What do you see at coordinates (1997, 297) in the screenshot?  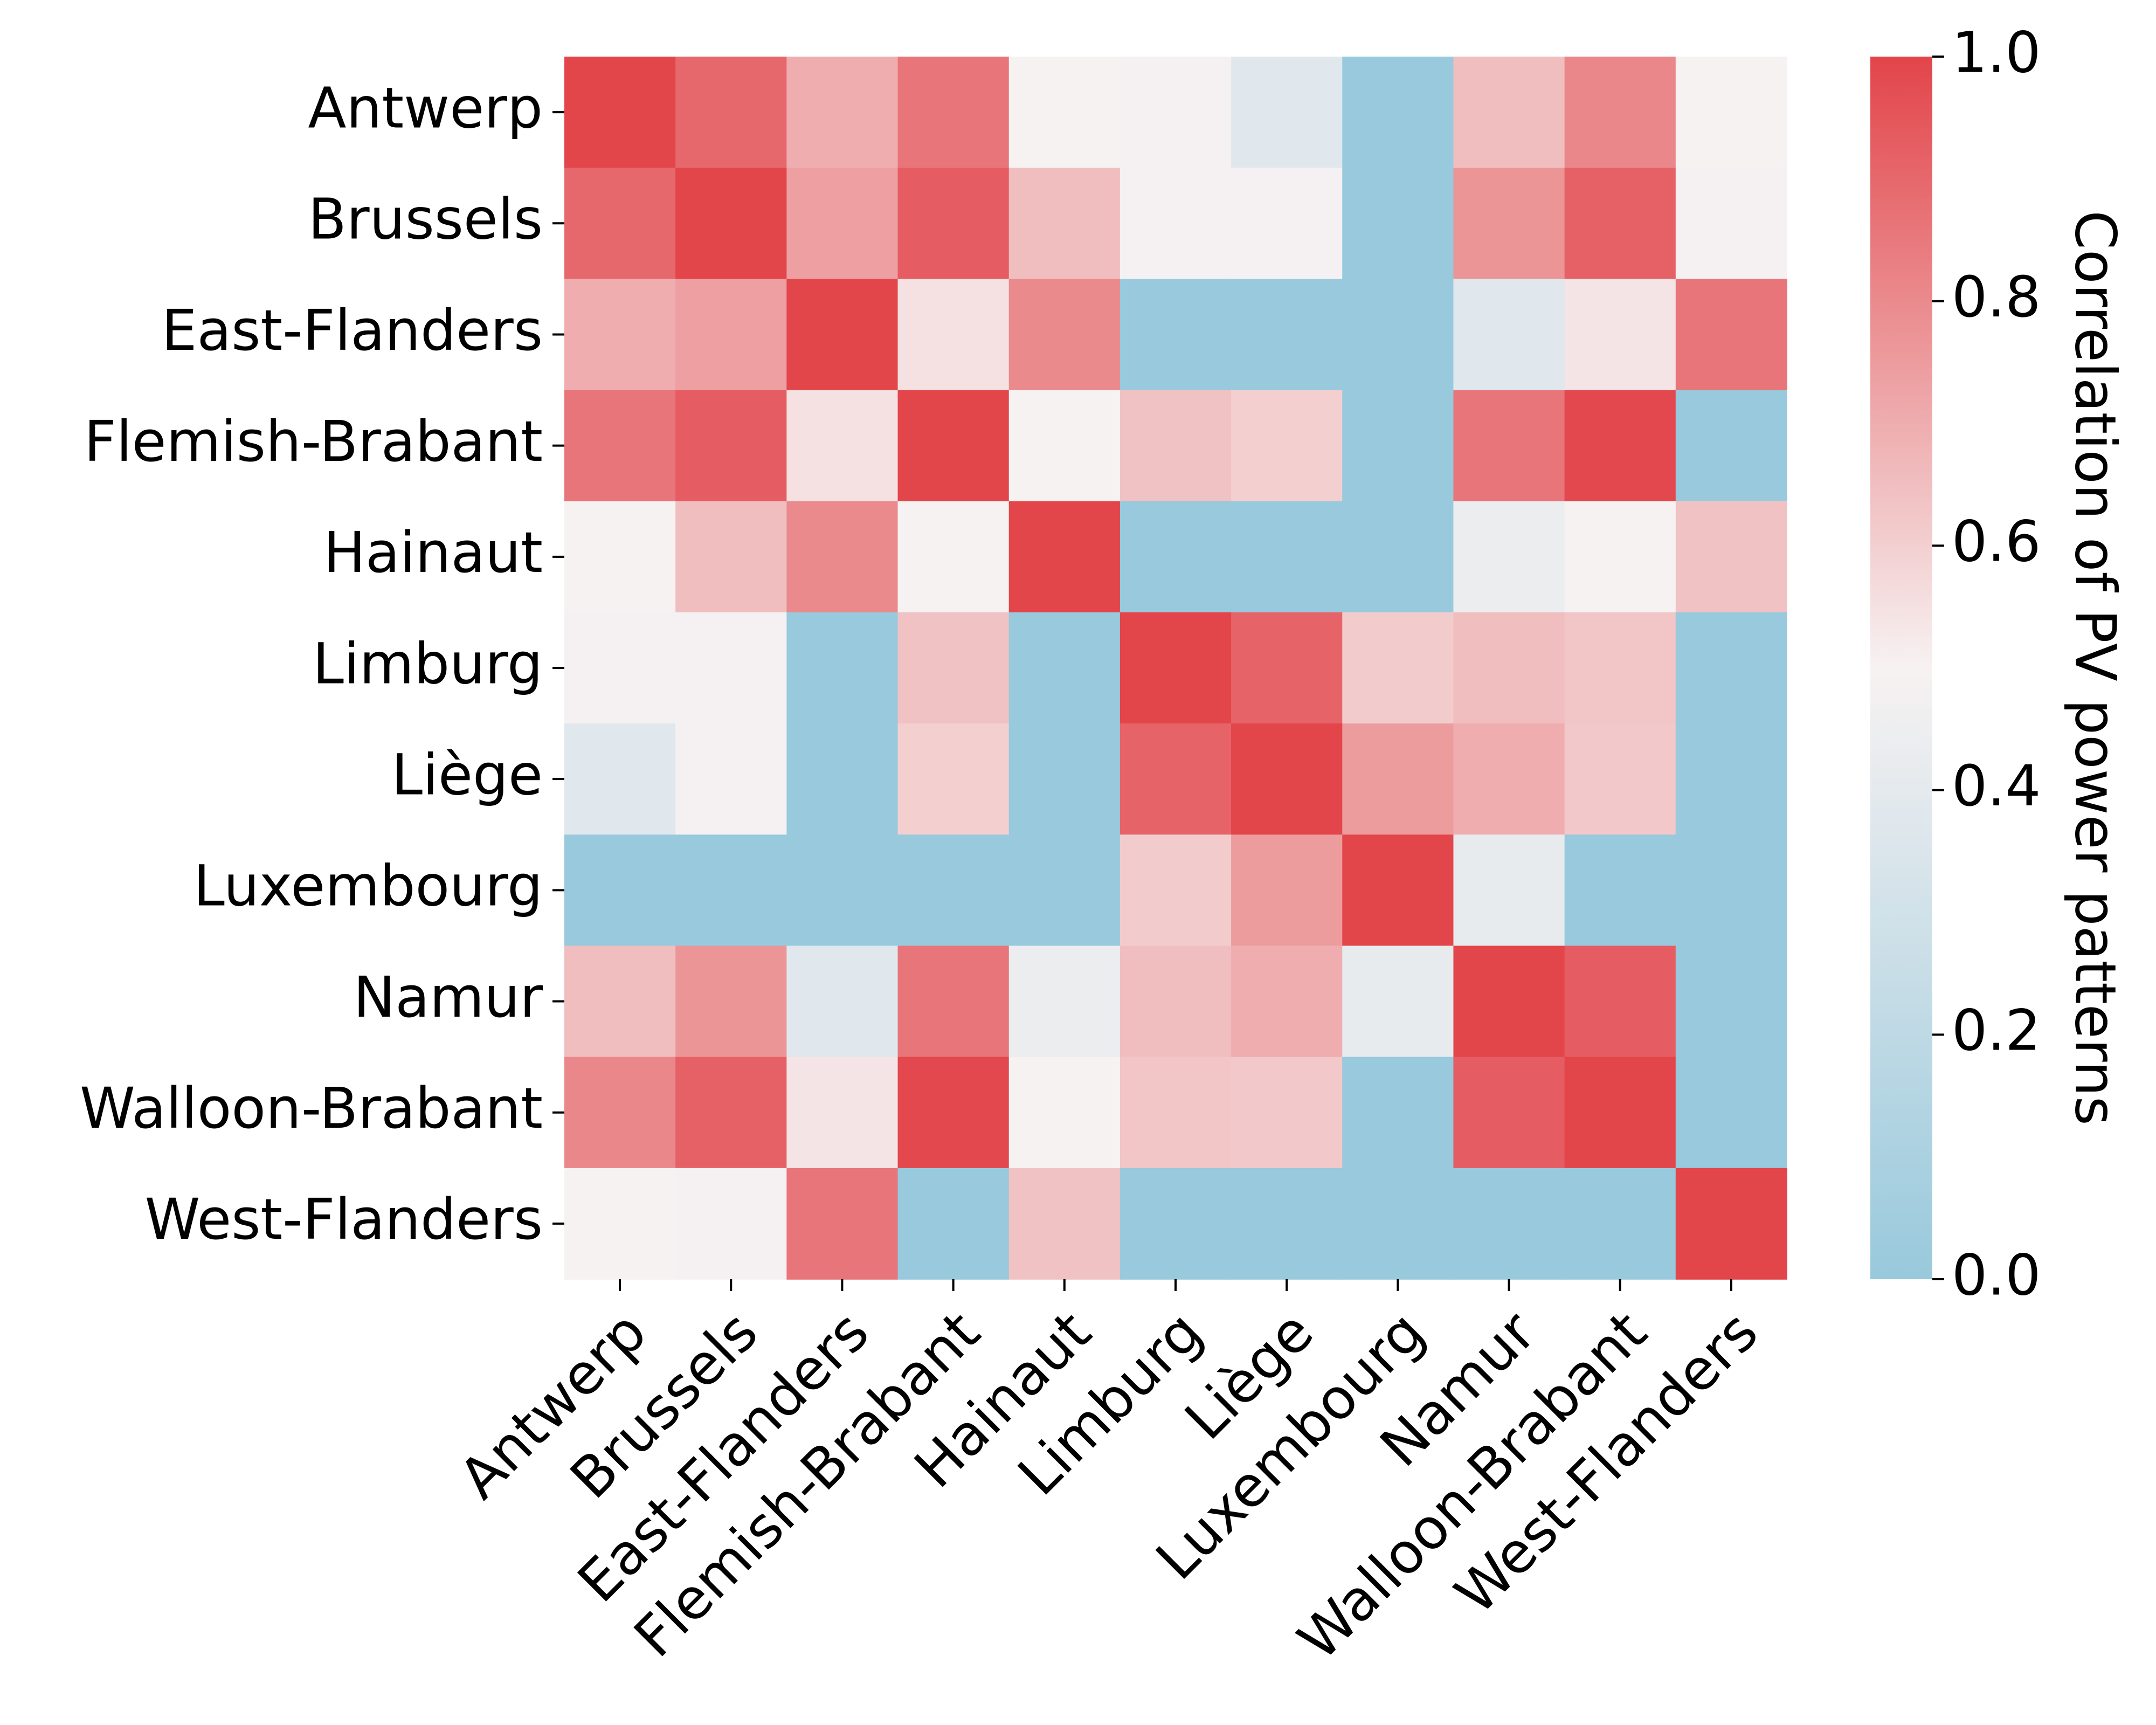 I see `colorbar-tick-label: 0.8` at bounding box center [1997, 297].